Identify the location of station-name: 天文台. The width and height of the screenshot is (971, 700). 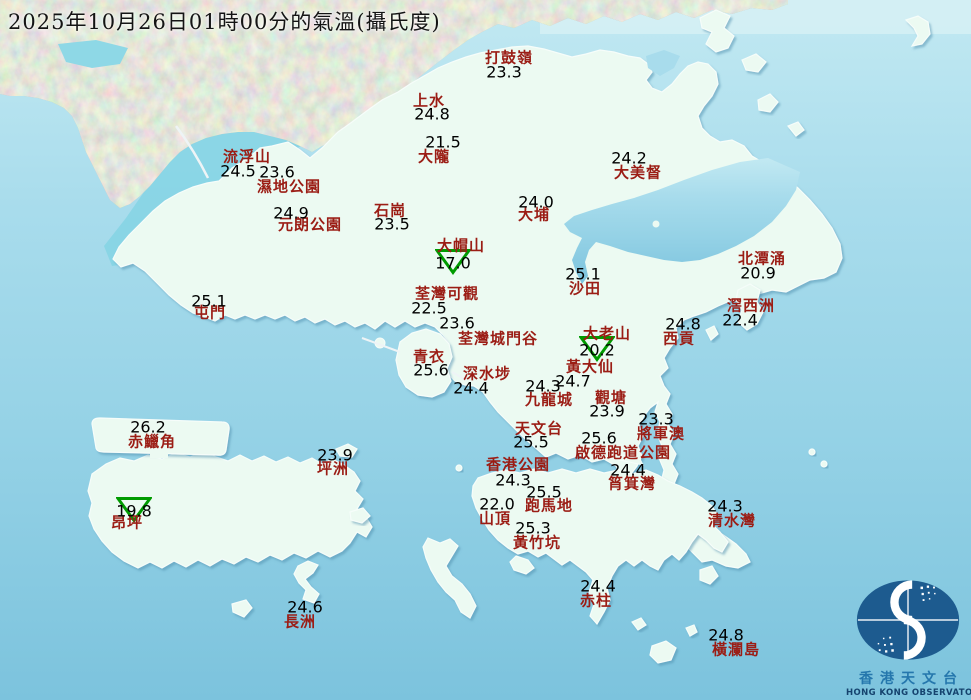
(539, 428).